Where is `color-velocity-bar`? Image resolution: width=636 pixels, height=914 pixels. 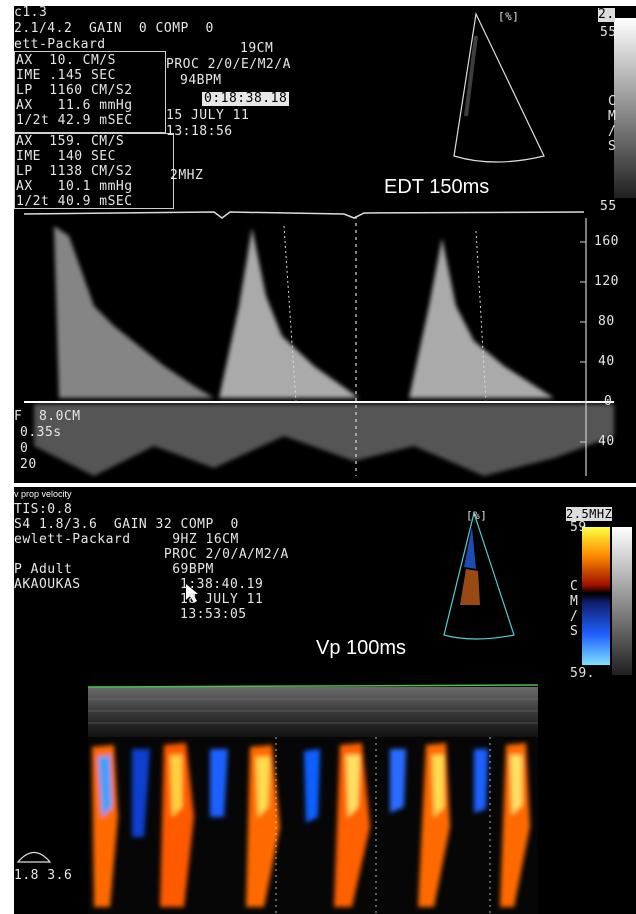
color-velocity-bar is located at coordinates (596, 596).